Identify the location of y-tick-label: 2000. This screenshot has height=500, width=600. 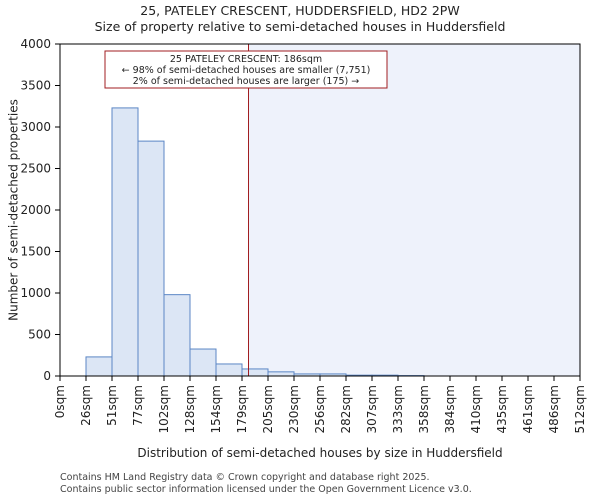
(35, 210).